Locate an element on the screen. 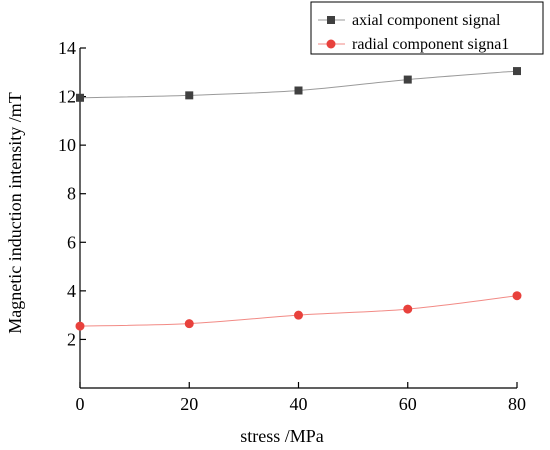 The image size is (550, 450). legend-label: radial component signa1 is located at coordinates (430, 44).